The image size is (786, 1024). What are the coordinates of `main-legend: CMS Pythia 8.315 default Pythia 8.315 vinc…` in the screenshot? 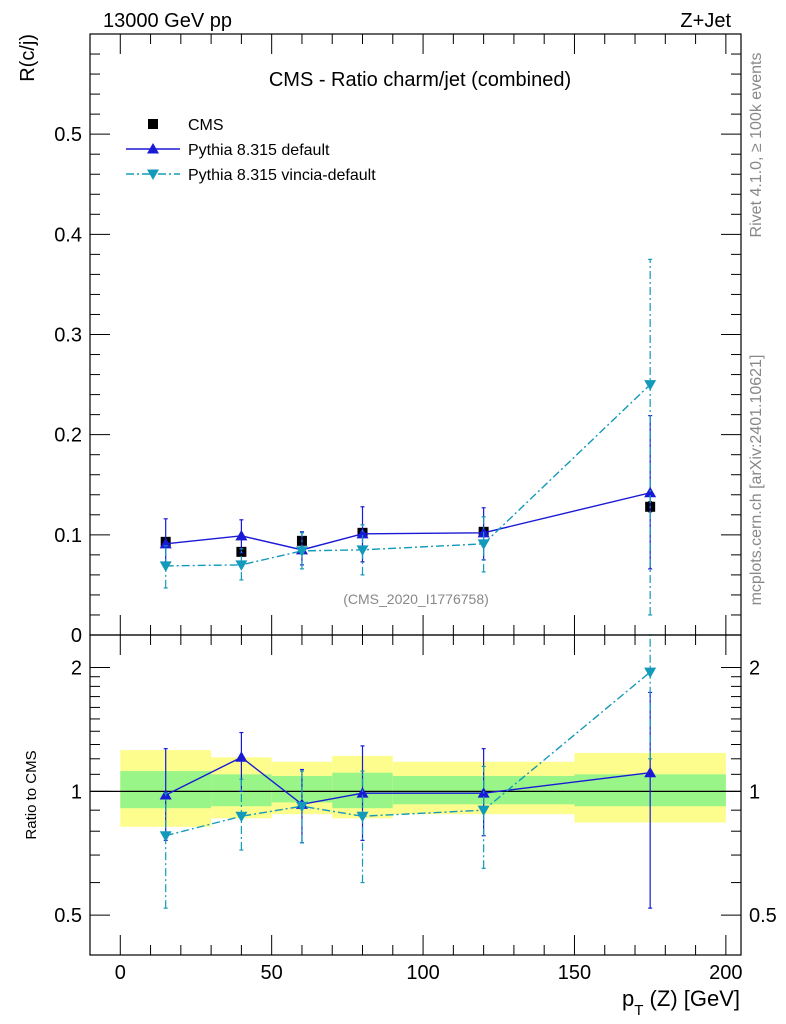 It's located at (251, 150).